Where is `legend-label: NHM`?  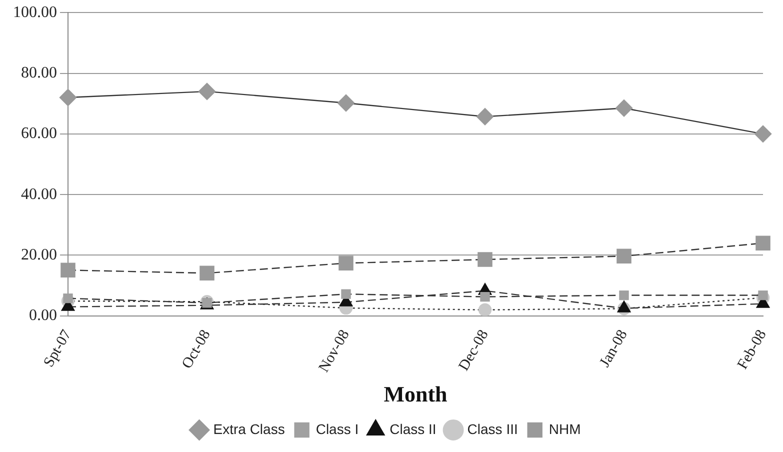
legend-label: NHM is located at coordinates (564, 428).